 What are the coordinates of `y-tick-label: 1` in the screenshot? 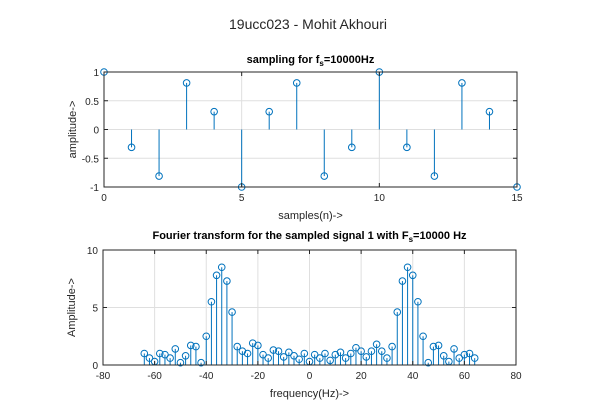 It's located at (96, 73).